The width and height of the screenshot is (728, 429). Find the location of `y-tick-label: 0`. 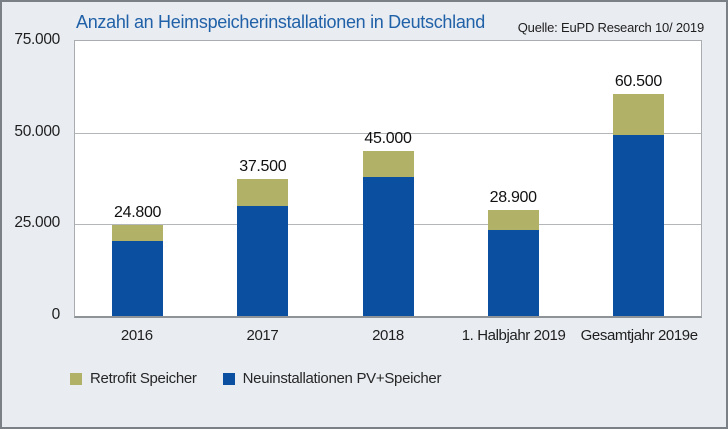

y-tick-label: 0 is located at coordinates (56, 314).